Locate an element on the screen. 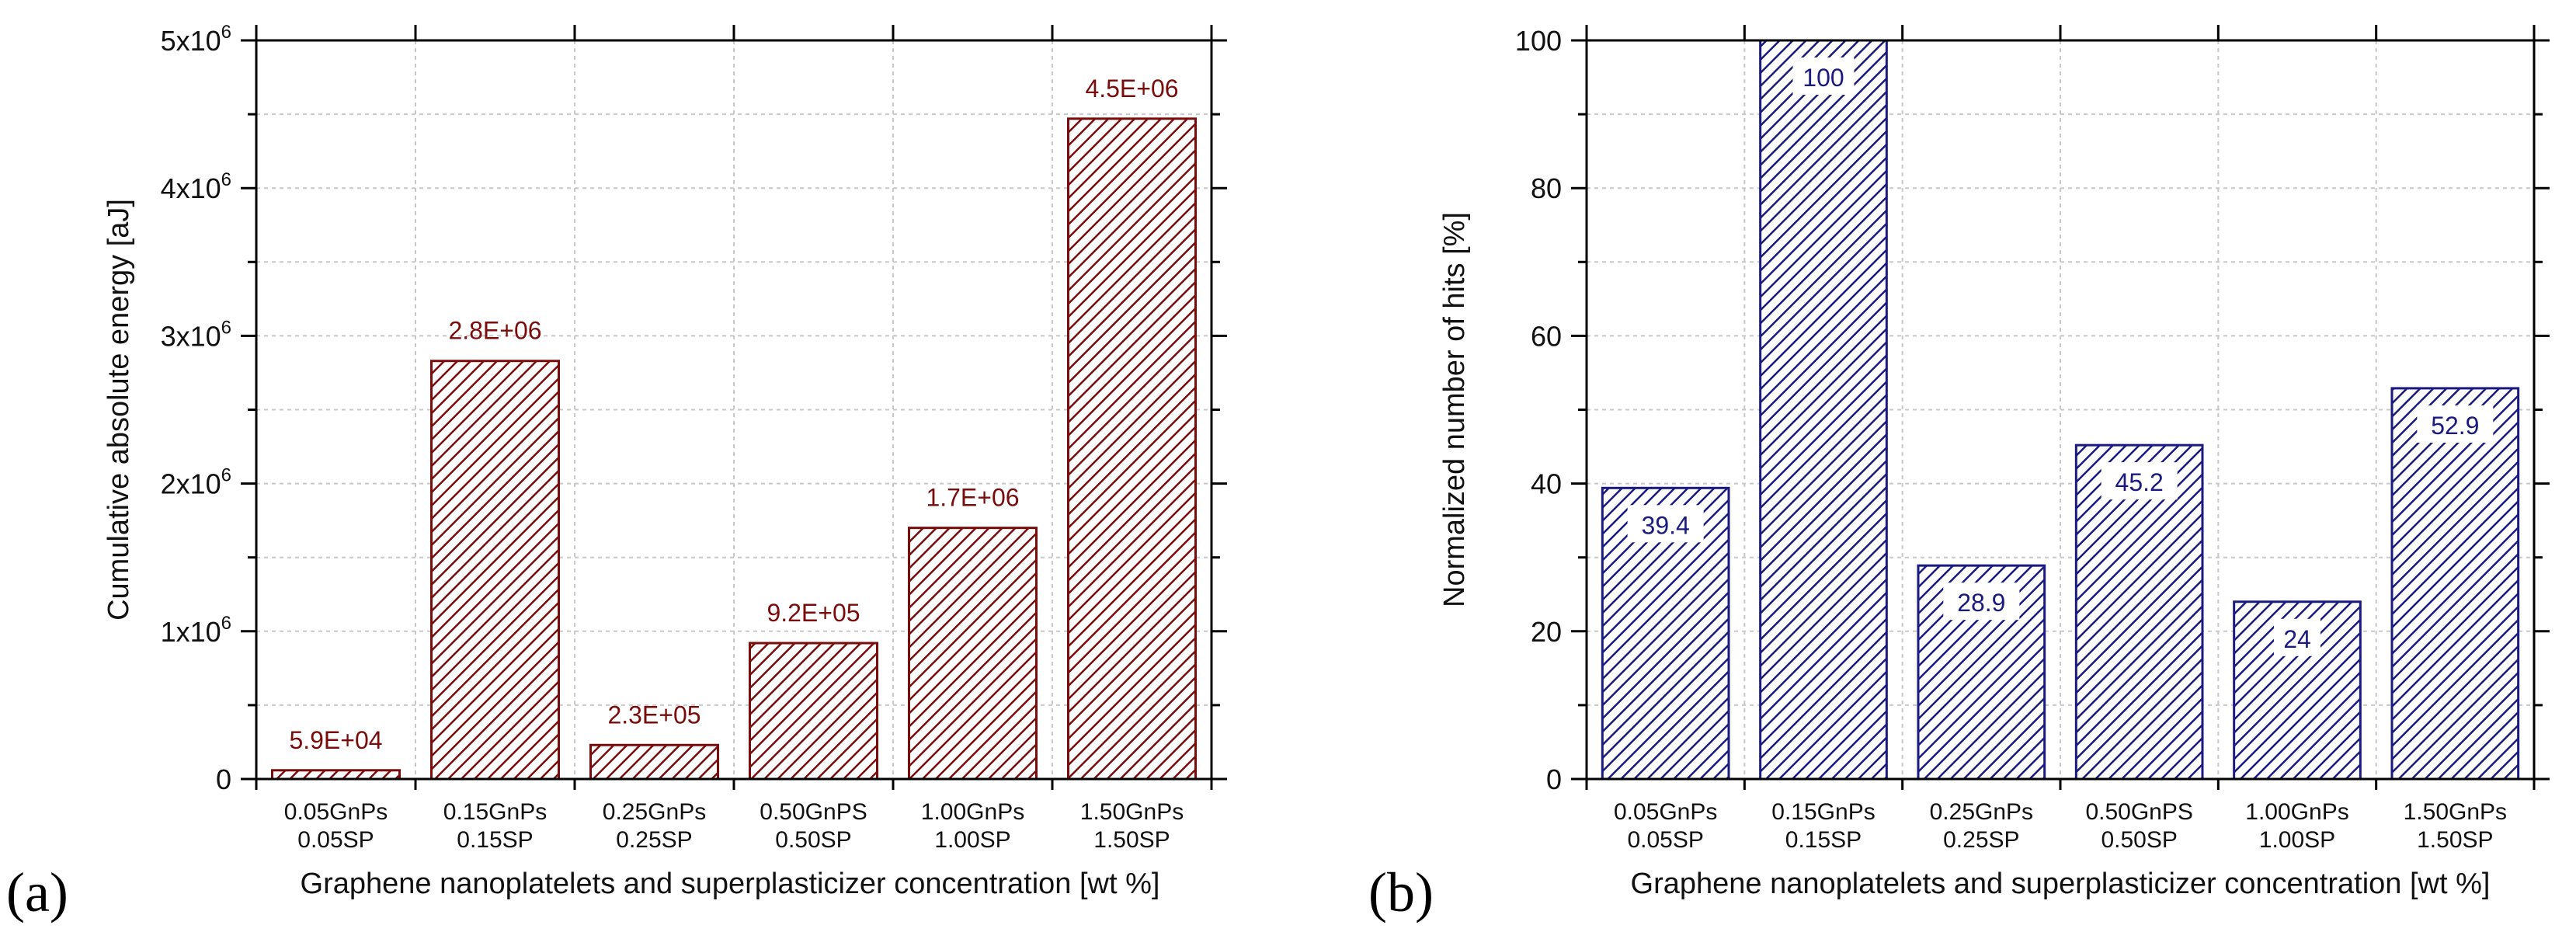  data-label: 5.9E+04 is located at coordinates (335, 740).